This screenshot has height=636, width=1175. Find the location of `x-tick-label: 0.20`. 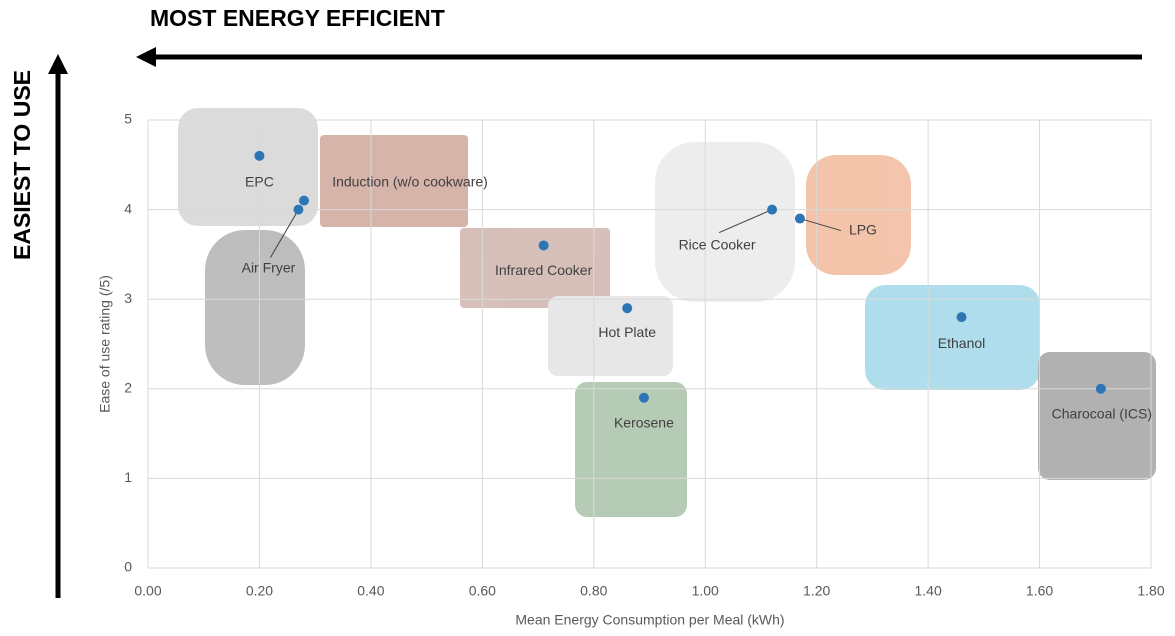

x-tick-label: 0.20 is located at coordinates (259, 591).